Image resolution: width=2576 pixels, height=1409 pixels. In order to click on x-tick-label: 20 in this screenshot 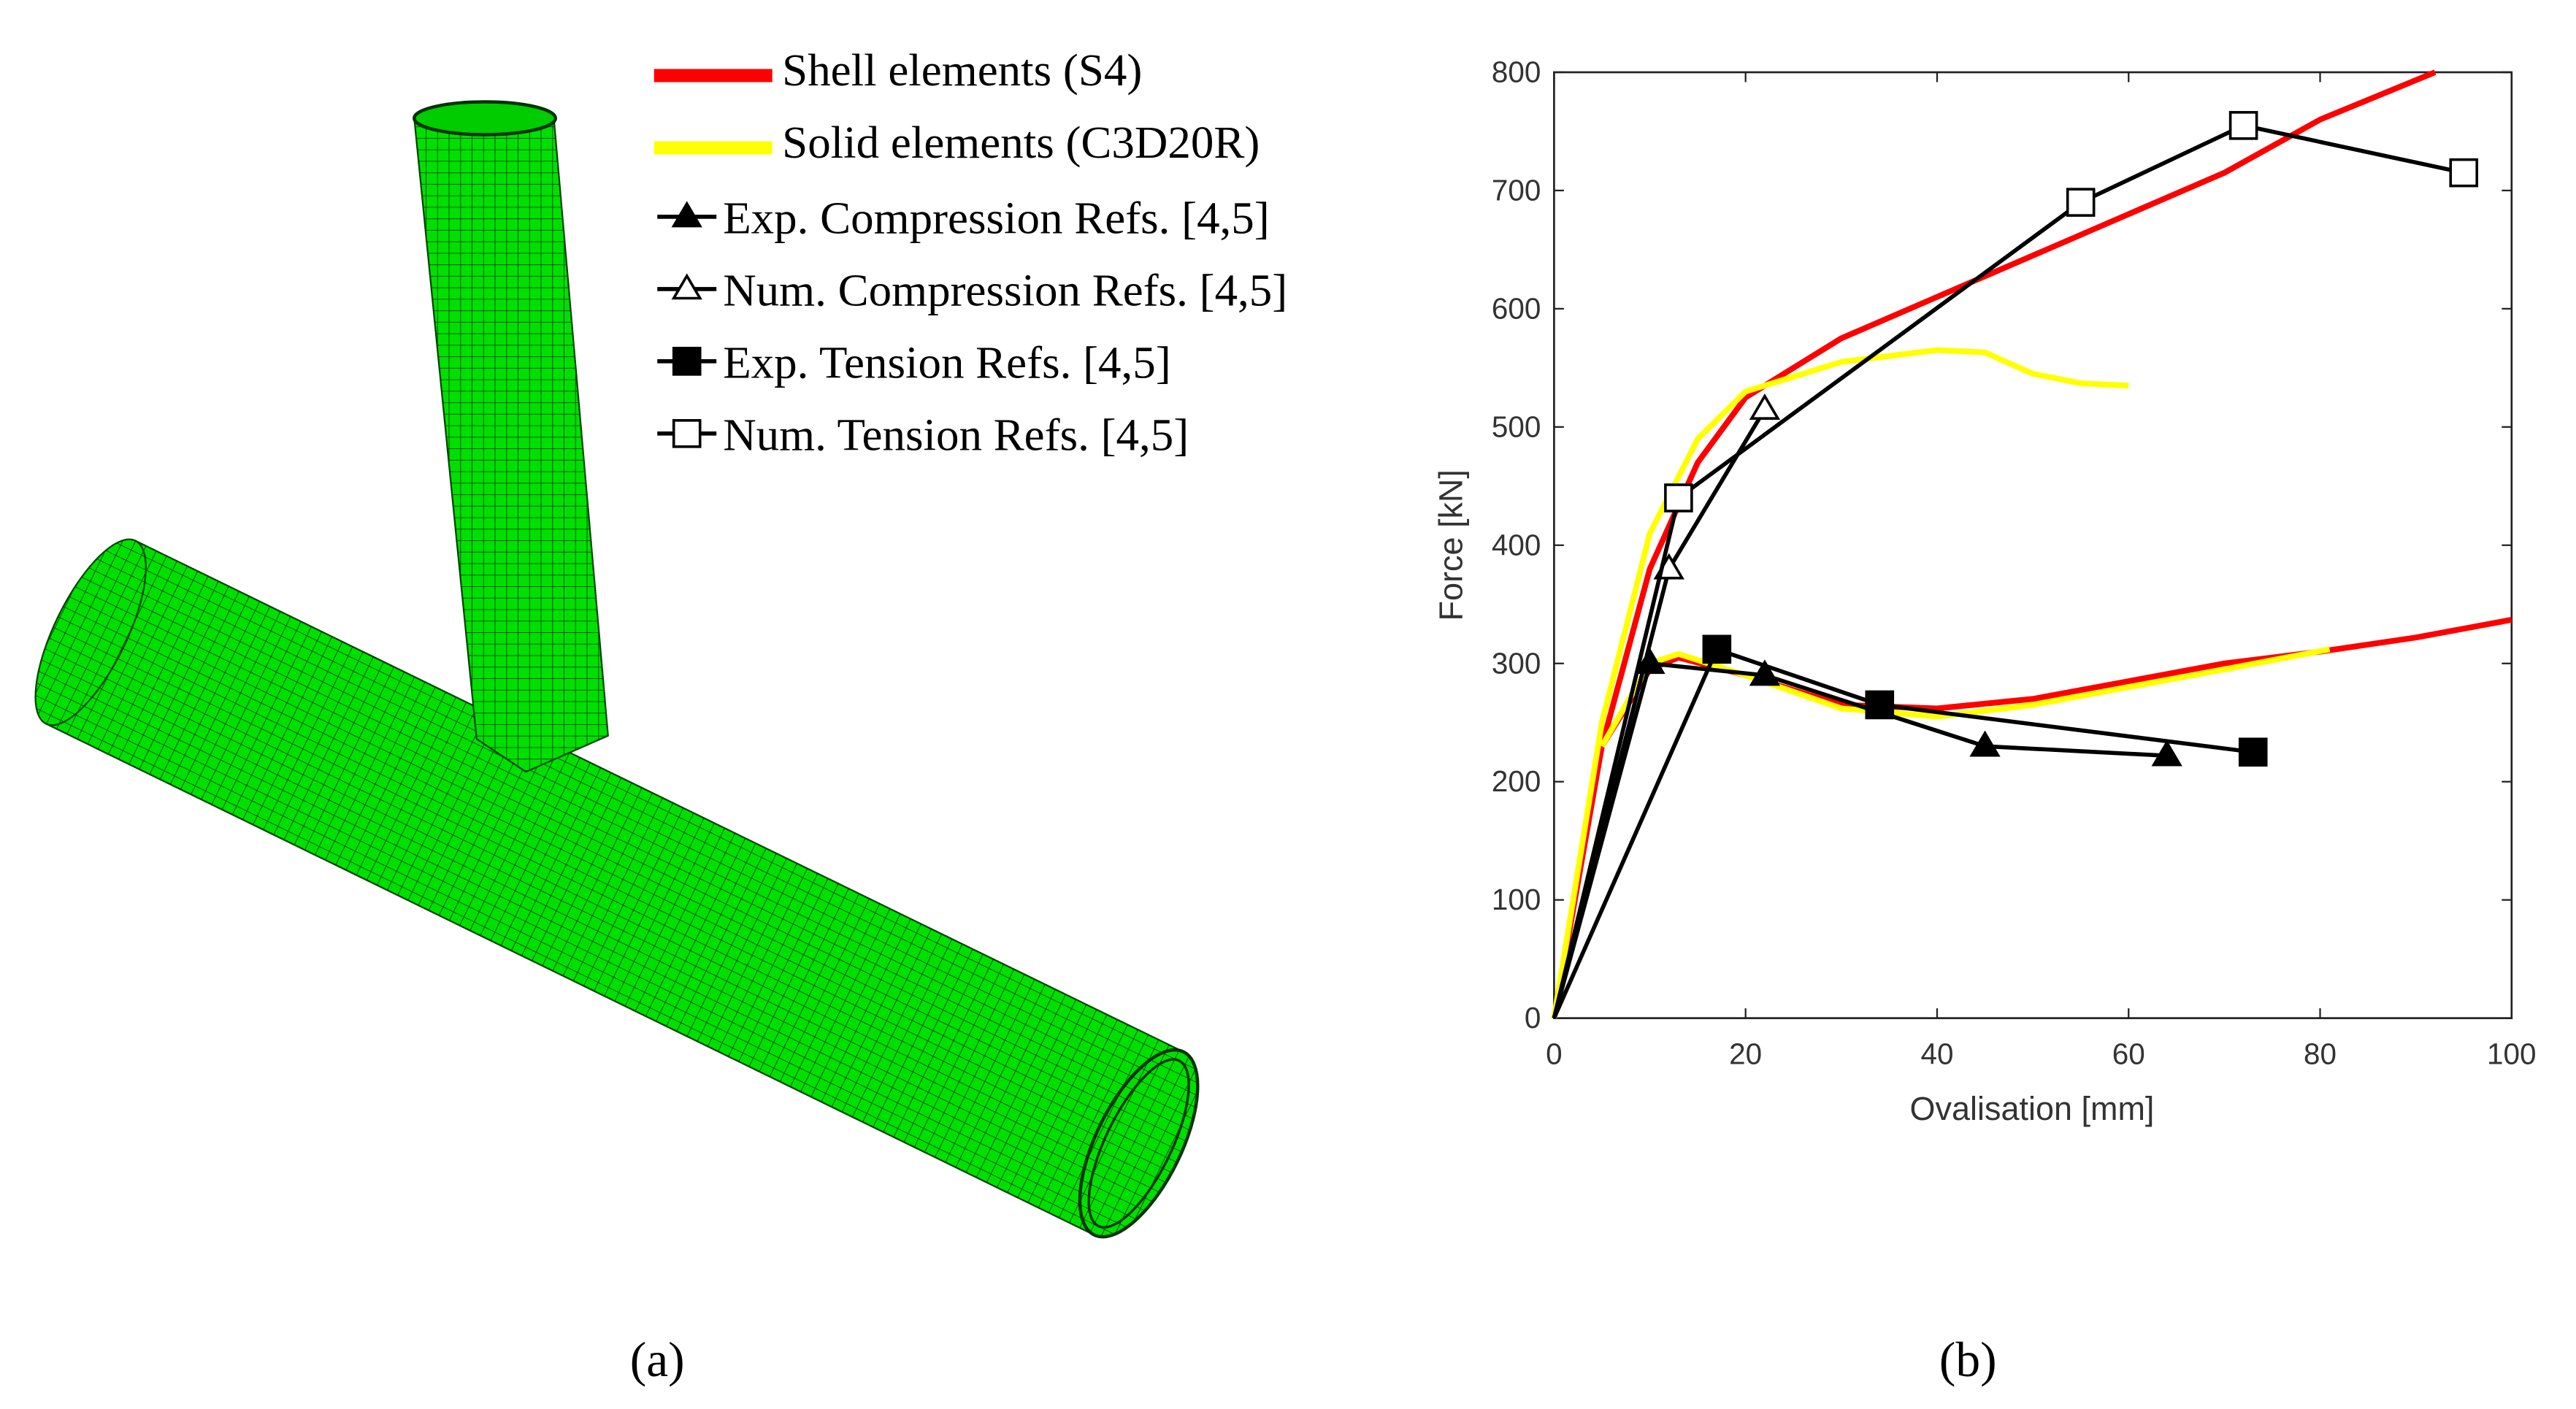, I will do `click(1745, 1054)`.